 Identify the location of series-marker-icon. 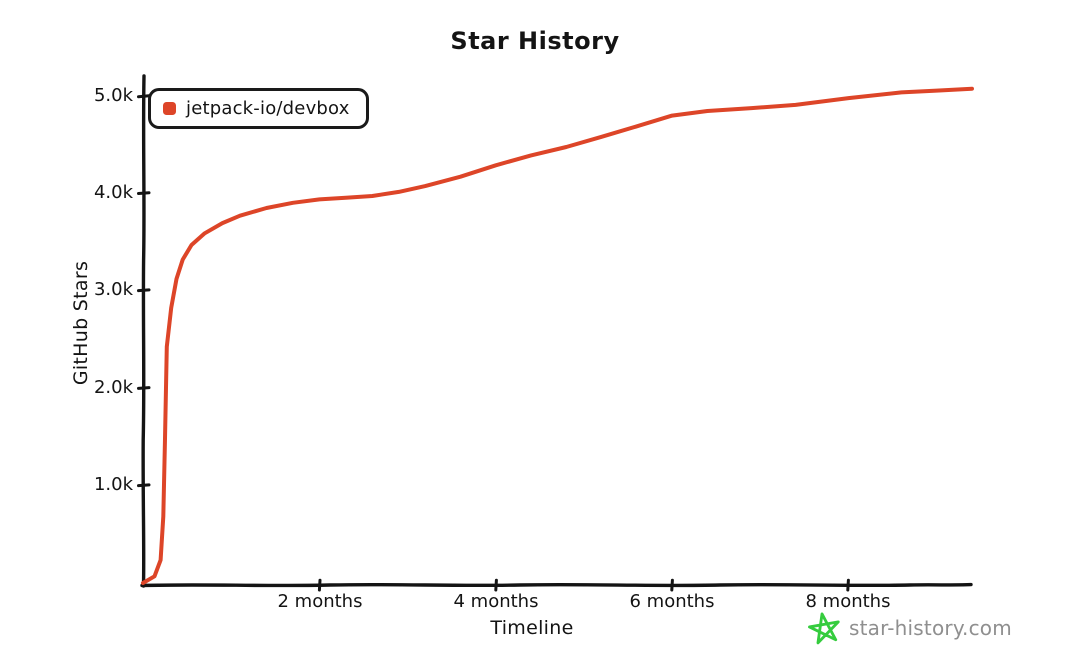
(169, 108).